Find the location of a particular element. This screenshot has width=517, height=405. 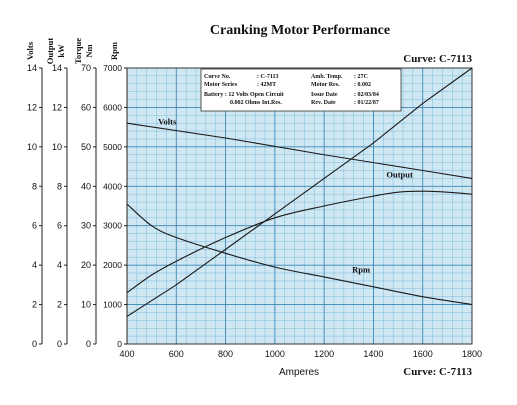

rpm-tick-label: 5000 is located at coordinates (112, 147).